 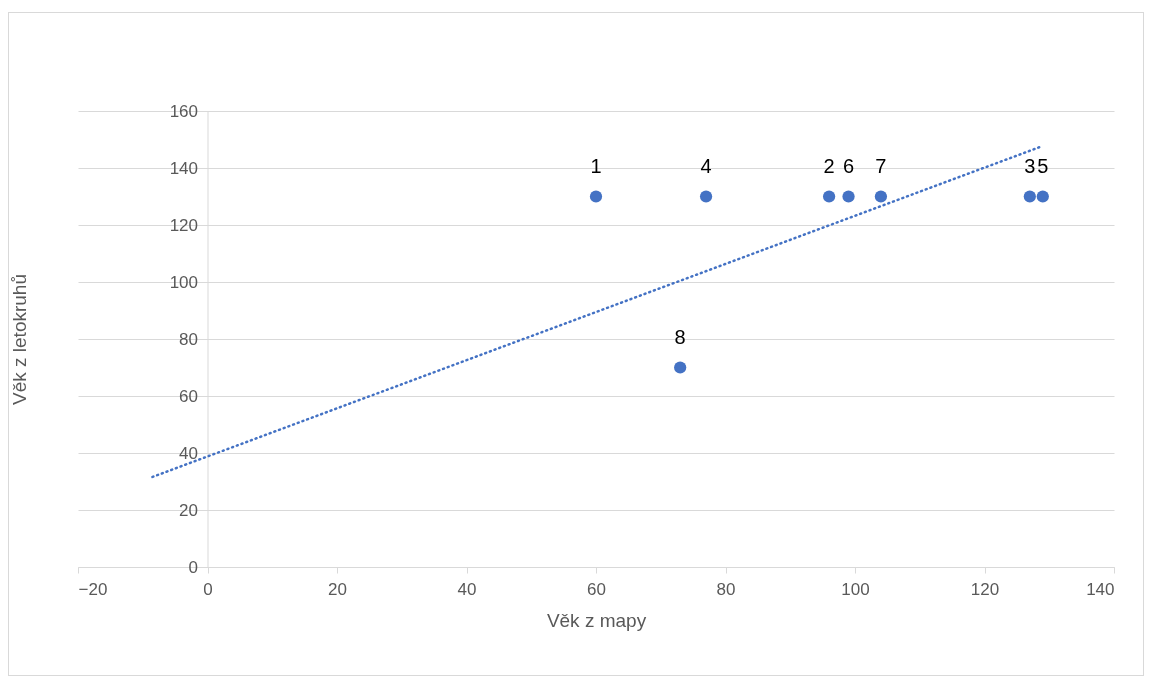 I want to click on x-tick-label: 140, so click(x=1100, y=589).